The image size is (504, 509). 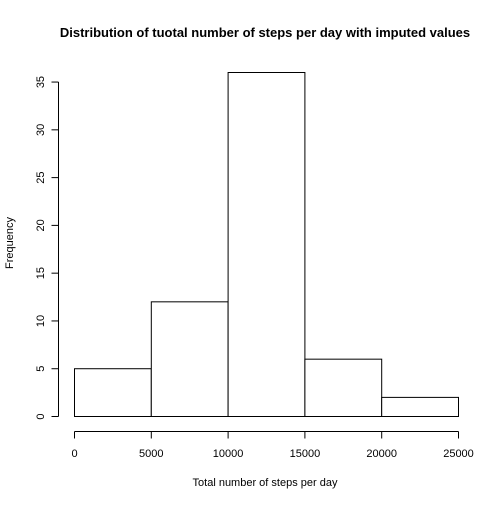 What do you see at coordinates (381, 454) in the screenshot?
I see `x-tick-label: 20000` at bounding box center [381, 454].